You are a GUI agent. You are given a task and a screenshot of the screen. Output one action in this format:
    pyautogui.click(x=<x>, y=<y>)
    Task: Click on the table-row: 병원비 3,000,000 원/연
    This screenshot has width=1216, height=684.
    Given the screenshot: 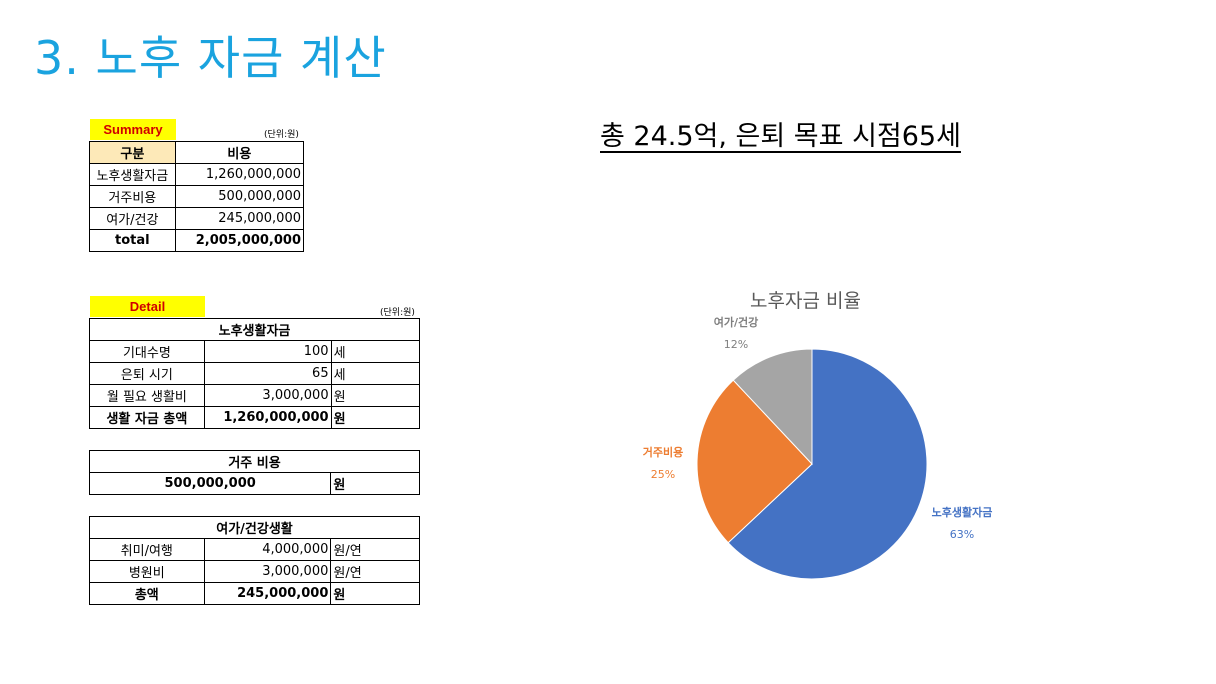 What is the action you would take?
    pyautogui.click(x=254, y=571)
    